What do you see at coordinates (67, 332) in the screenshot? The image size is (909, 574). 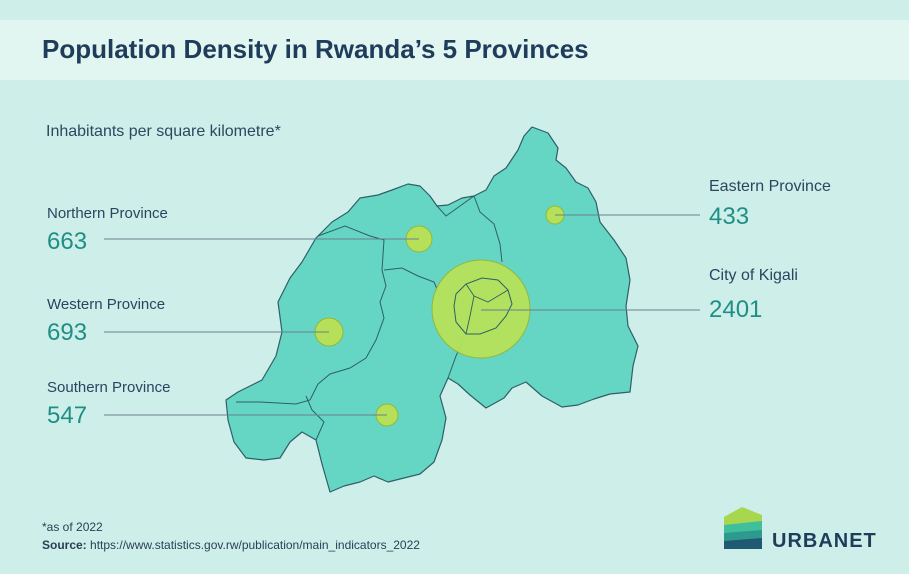 I see `value-western-province: 693` at bounding box center [67, 332].